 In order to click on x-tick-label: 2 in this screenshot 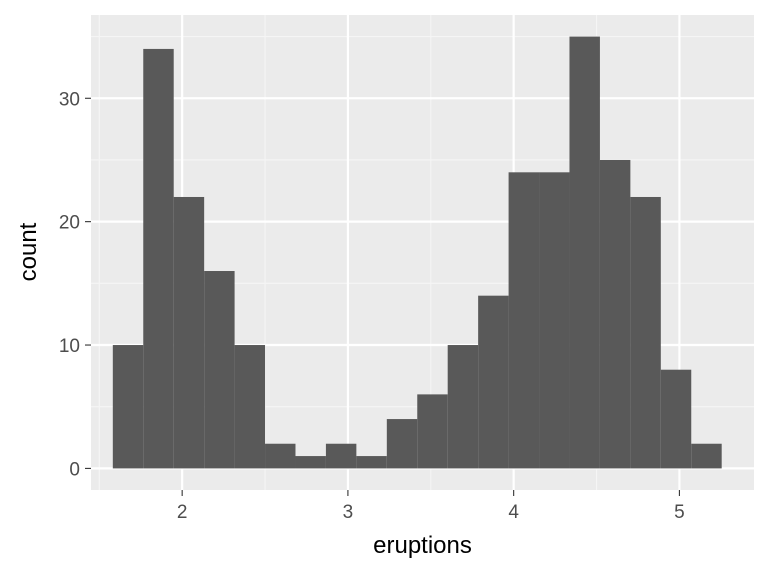, I will do `click(182, 512)`.